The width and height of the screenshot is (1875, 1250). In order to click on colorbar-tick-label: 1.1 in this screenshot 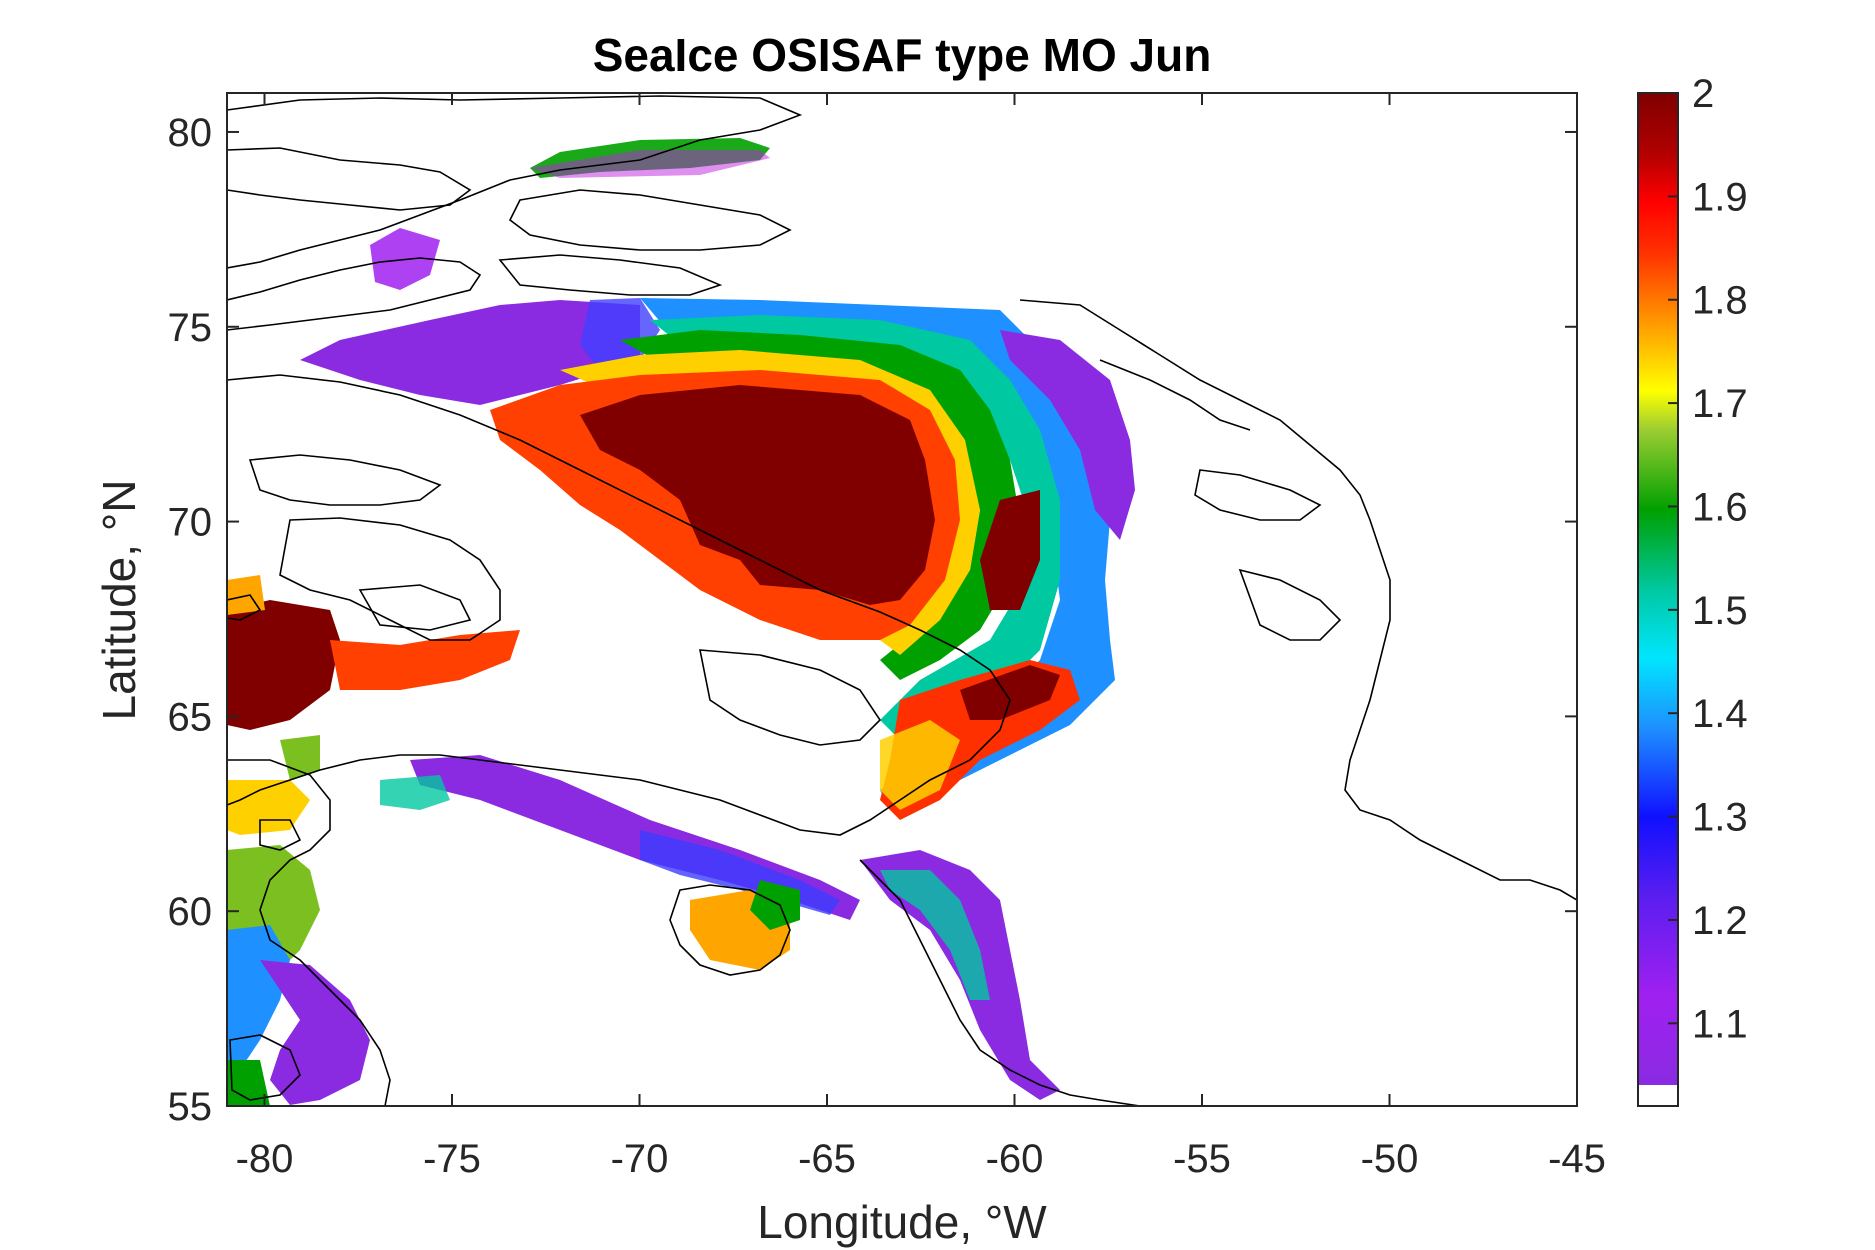, I will do `click(1720, 1024)`.